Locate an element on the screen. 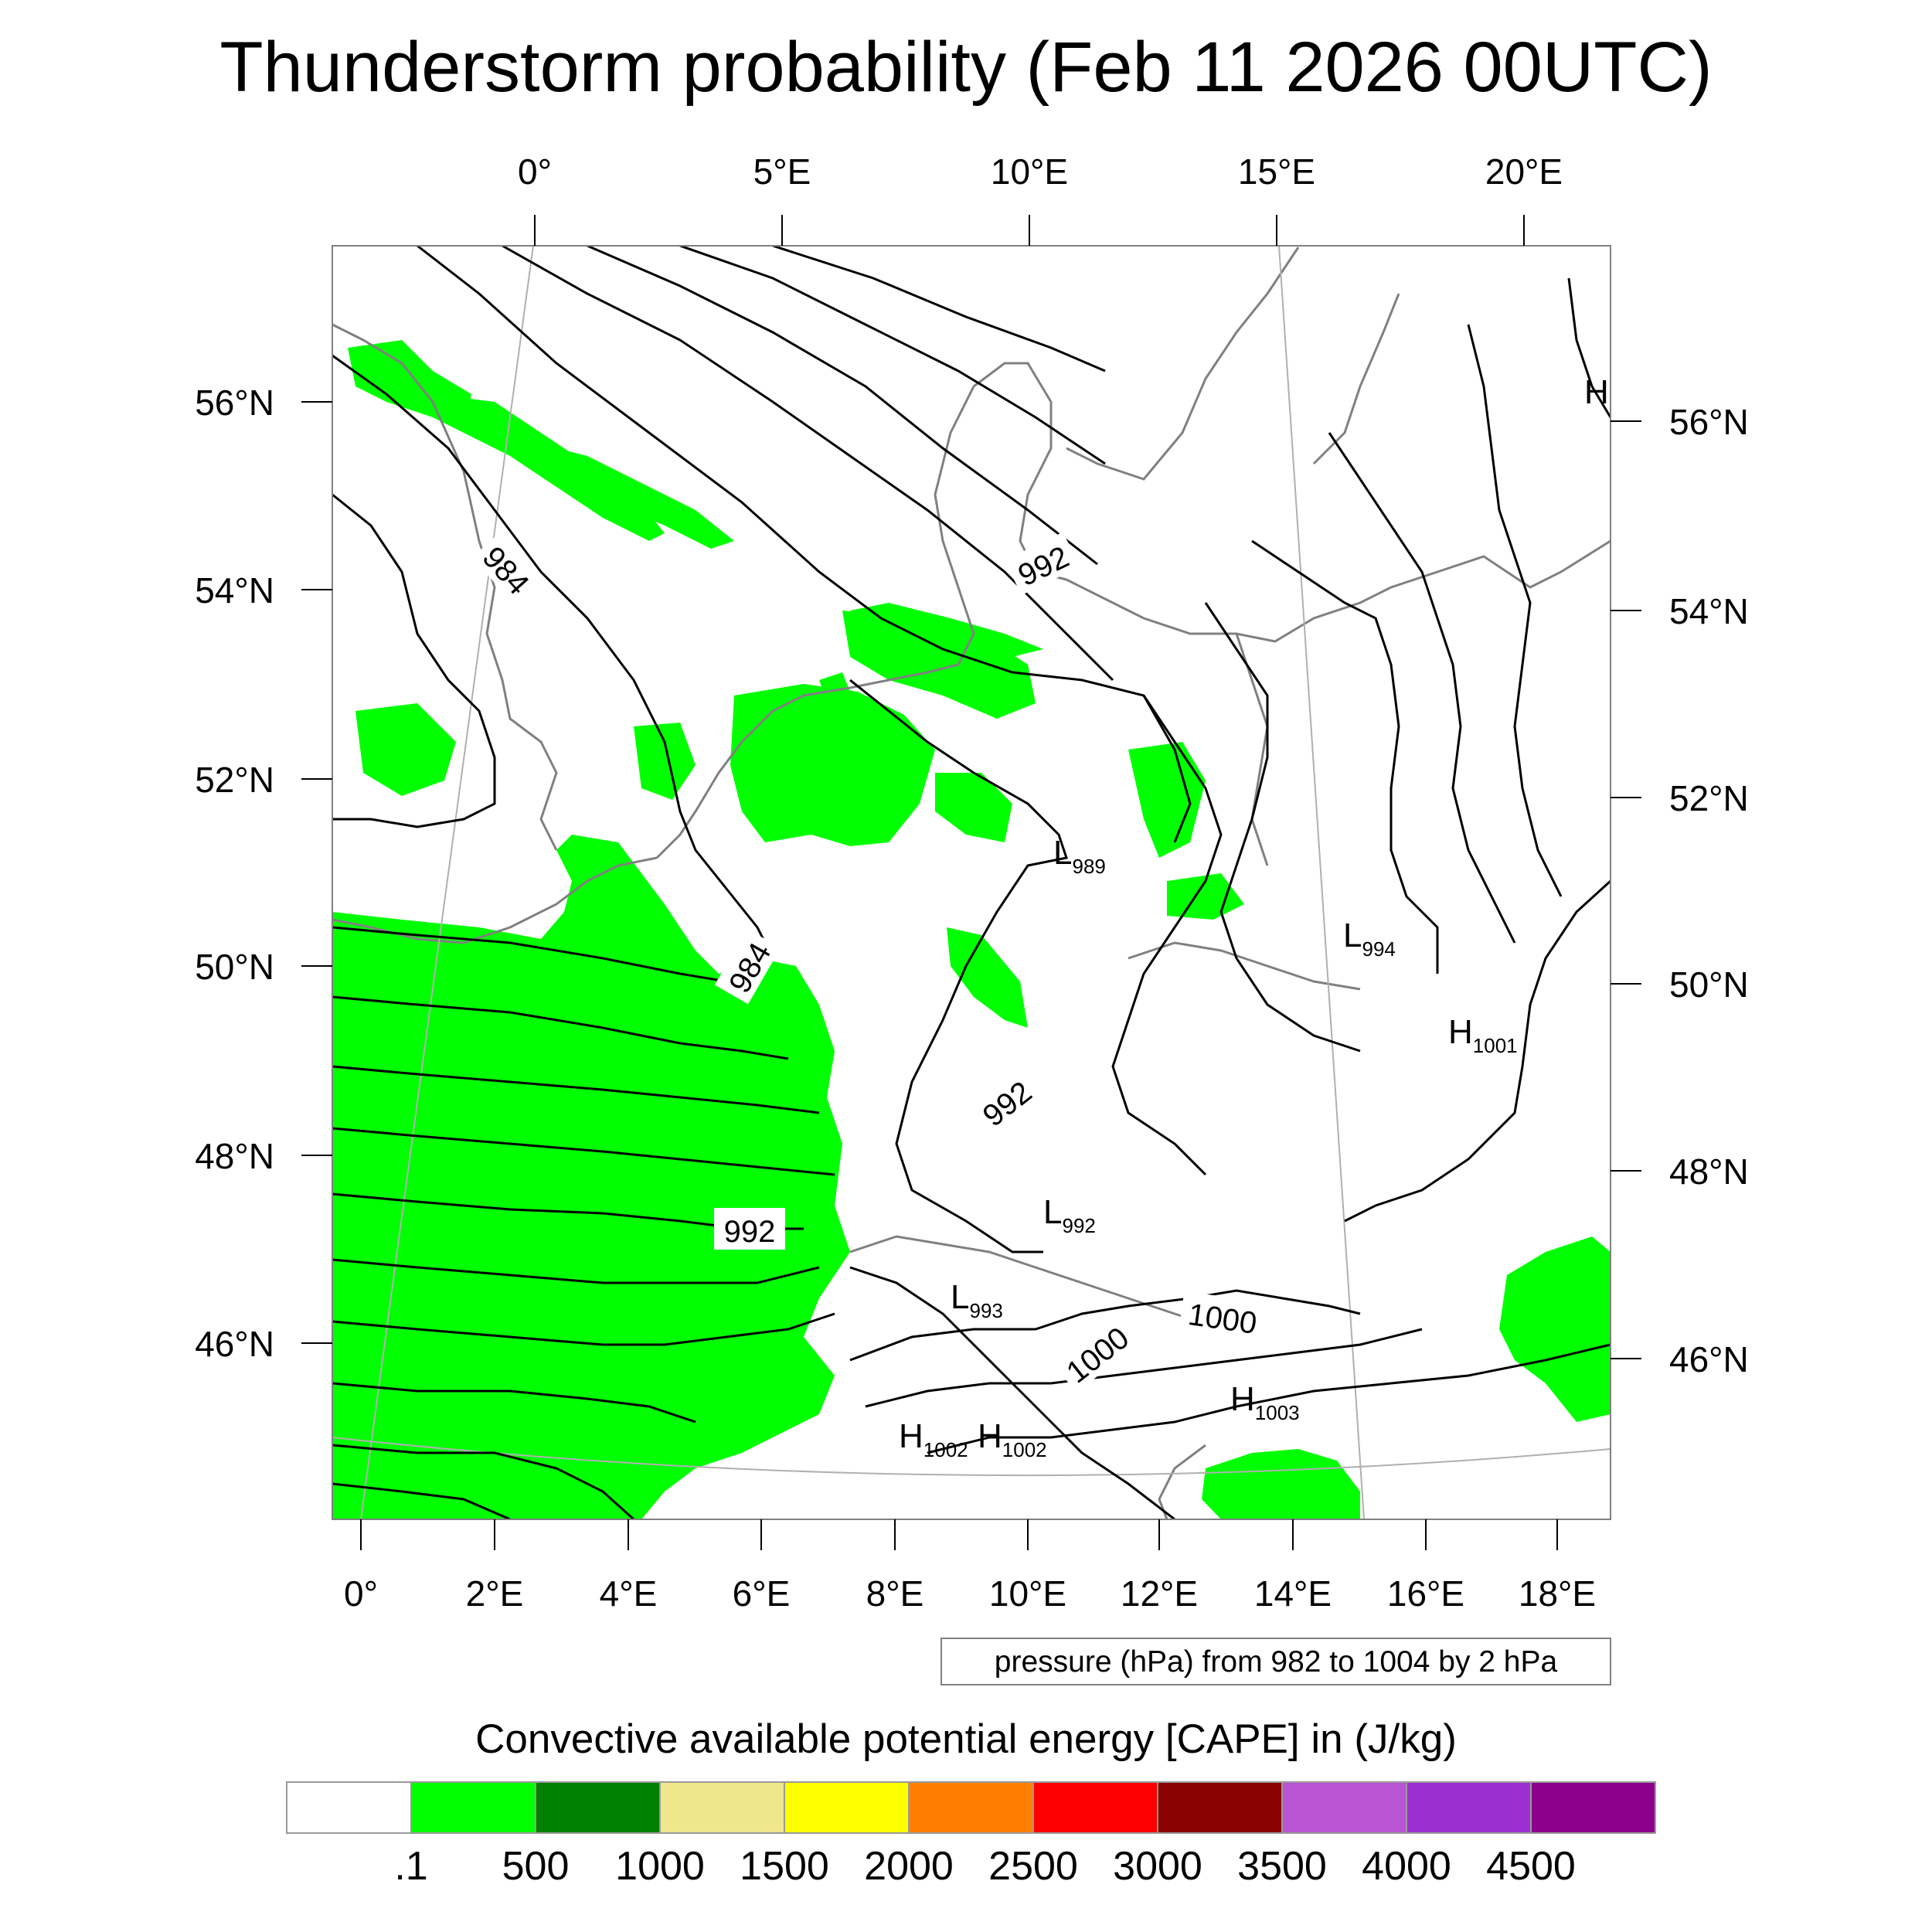 This screenshot has width=1932, height=1932. right-lat-label: 52°N is located at coordinates (1709, 798).